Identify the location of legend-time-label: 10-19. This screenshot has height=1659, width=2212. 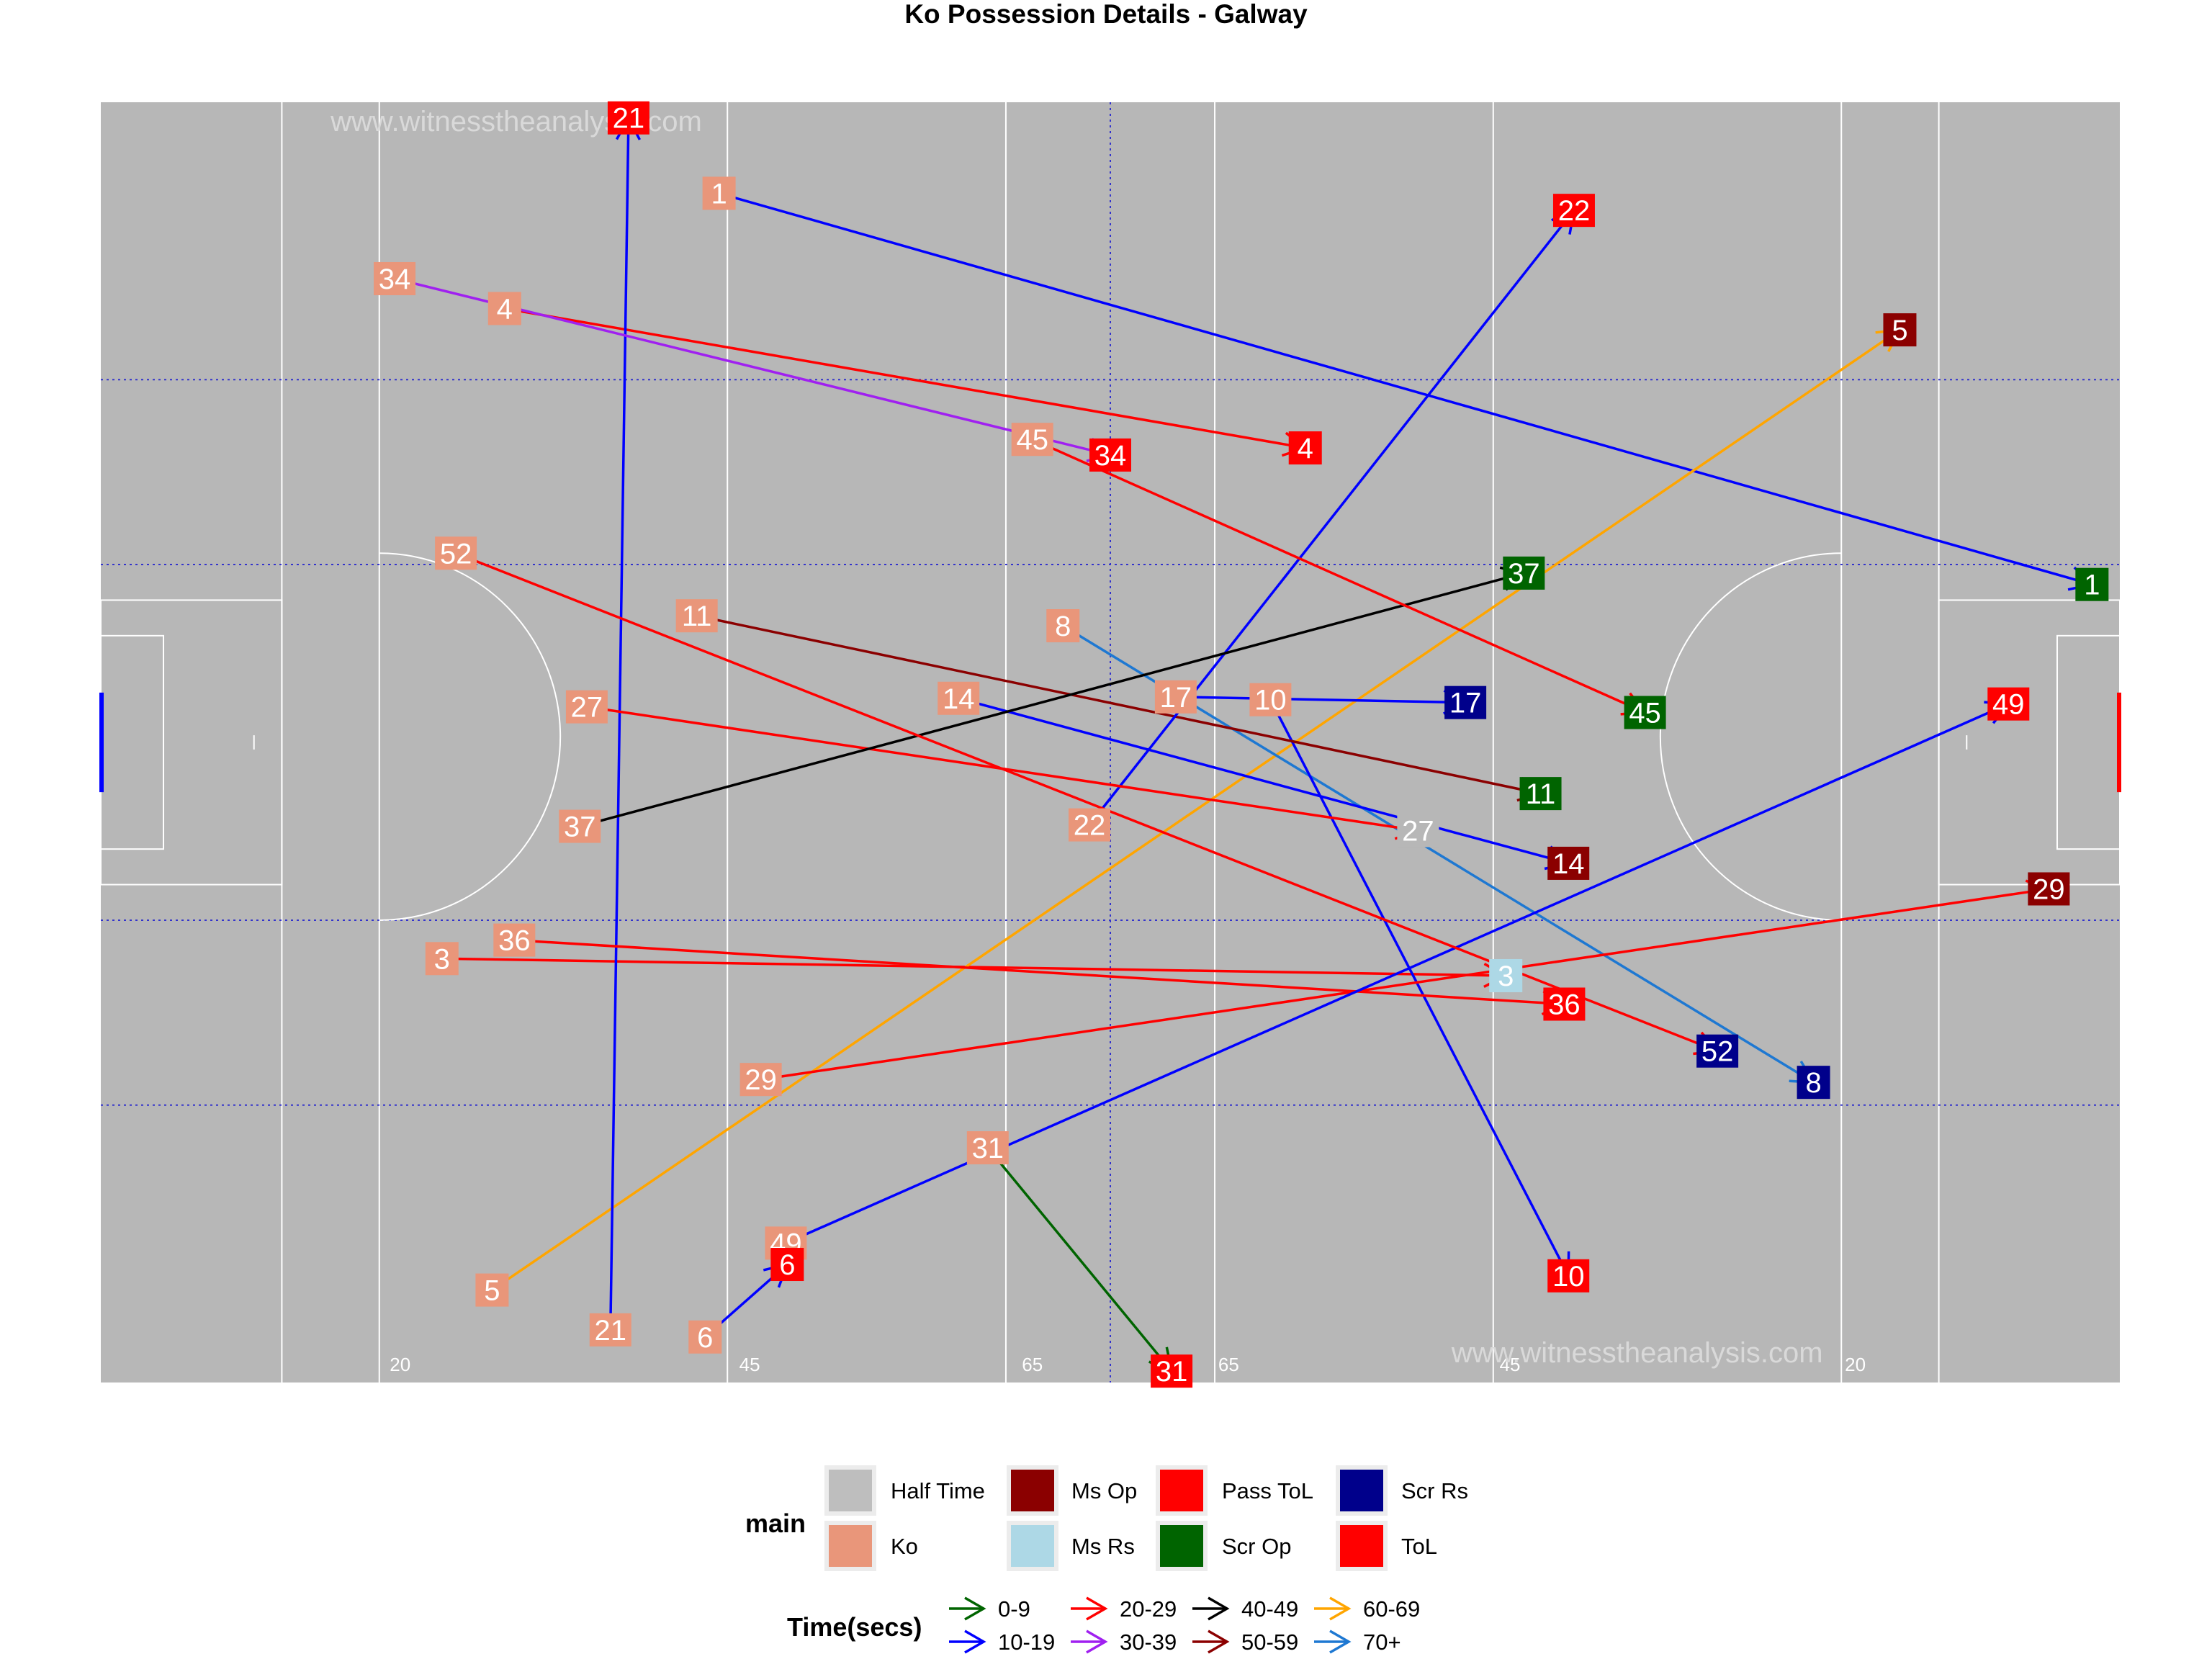
(1026, 1642).